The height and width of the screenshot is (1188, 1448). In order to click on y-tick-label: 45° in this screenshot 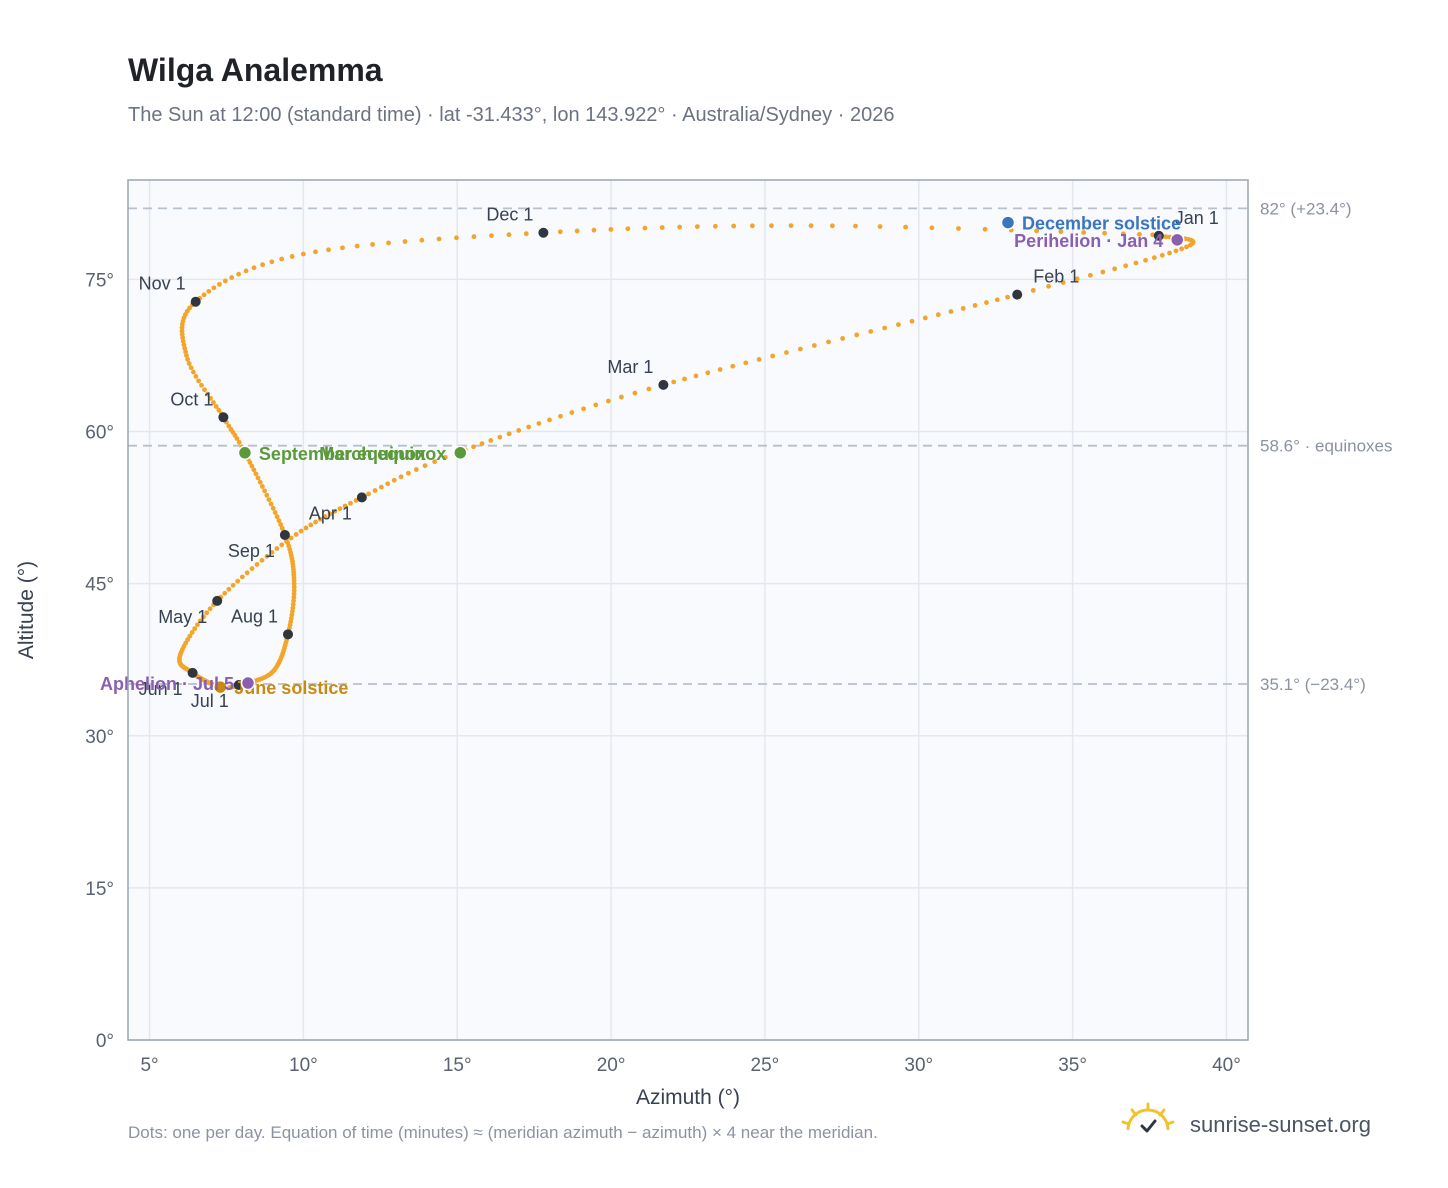, I will do `click(99, 585)`.